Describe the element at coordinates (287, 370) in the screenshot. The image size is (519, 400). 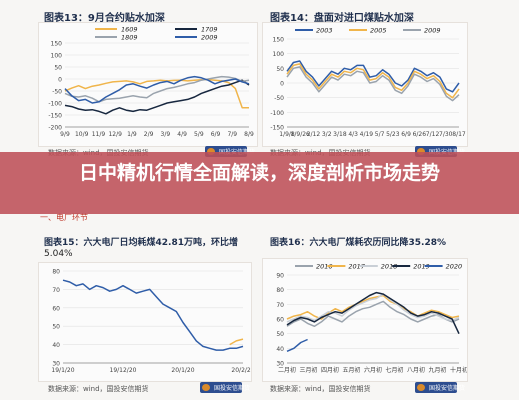
I see `x-tick-label: 二月初` at that location.